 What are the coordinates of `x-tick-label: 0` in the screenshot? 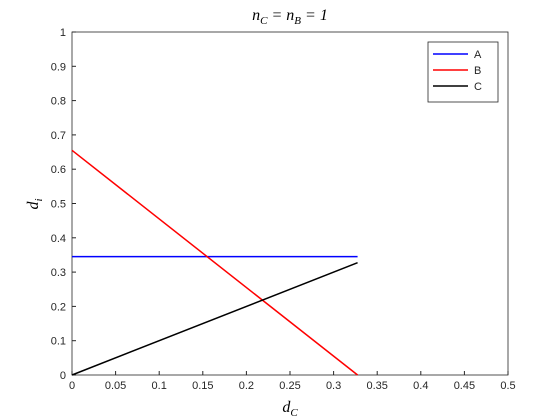 It's located at (72, 386).